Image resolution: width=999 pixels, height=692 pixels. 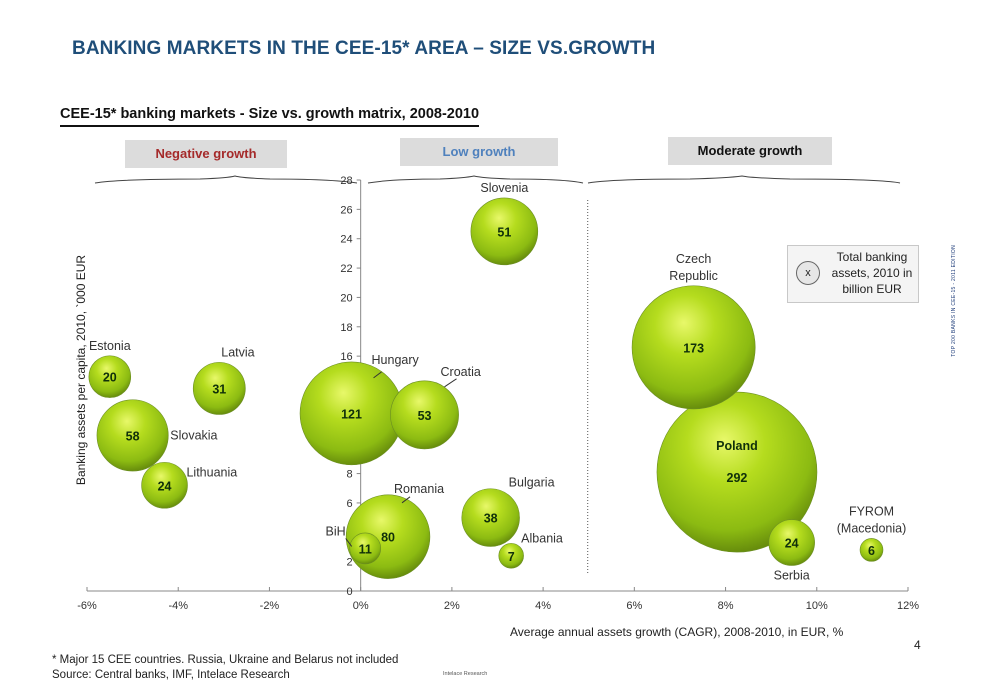 I want to click on bubble-value-label: 58, so click(x=133, y=436).